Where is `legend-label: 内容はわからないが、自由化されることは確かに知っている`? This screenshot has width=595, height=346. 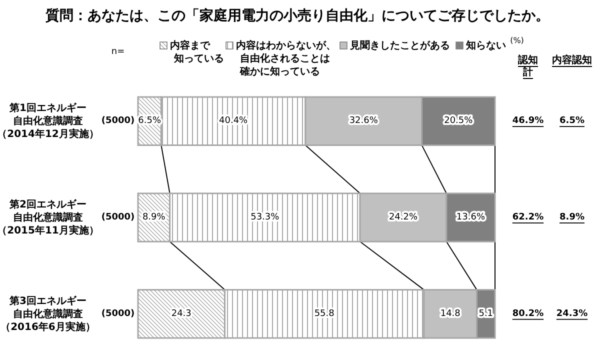 legend-label: 内容はわからないが、自由化されることは確かに知っている is located at coordinates (286, 59).